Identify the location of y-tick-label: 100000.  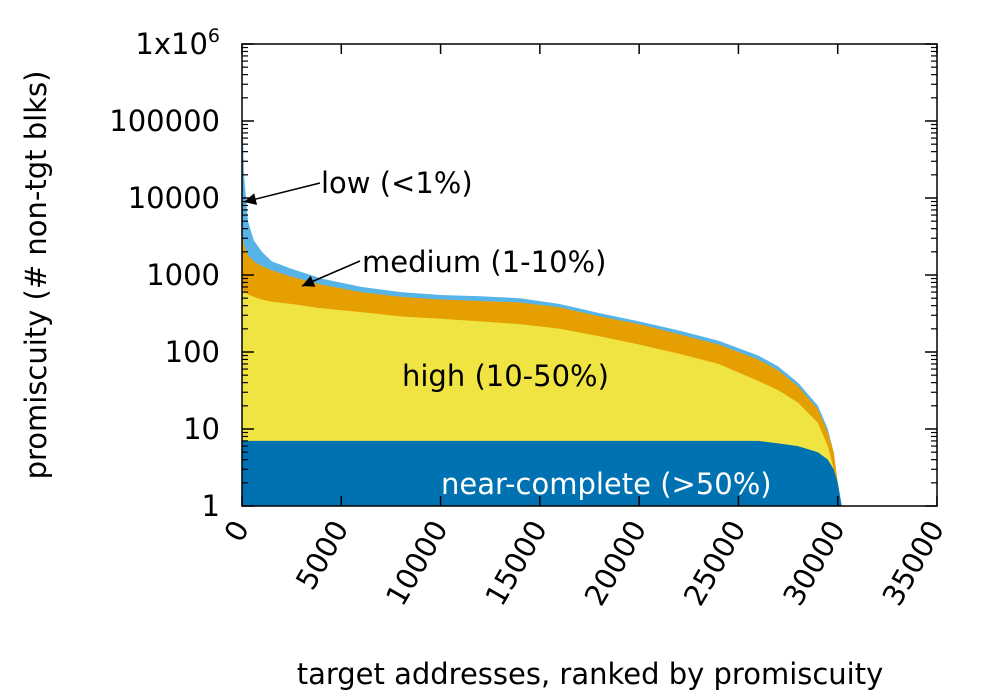
(164, 121).